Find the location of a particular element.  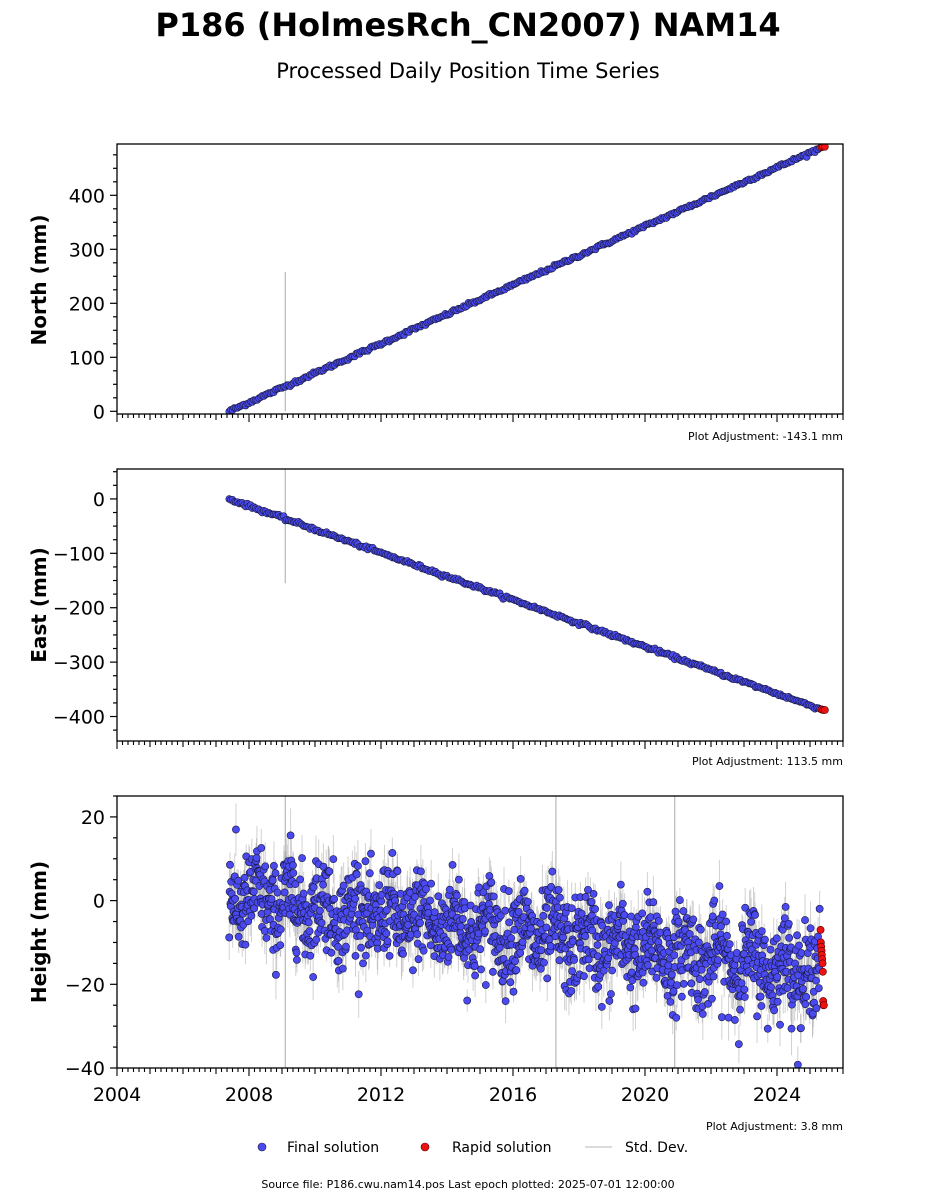

legend-final-marker is located at coordinates (262, 1147).